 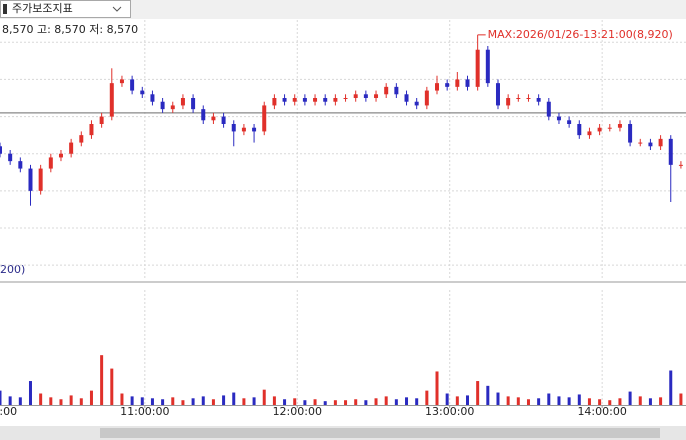 I want to click on scroll-thumb, so click(x=380, y=433).